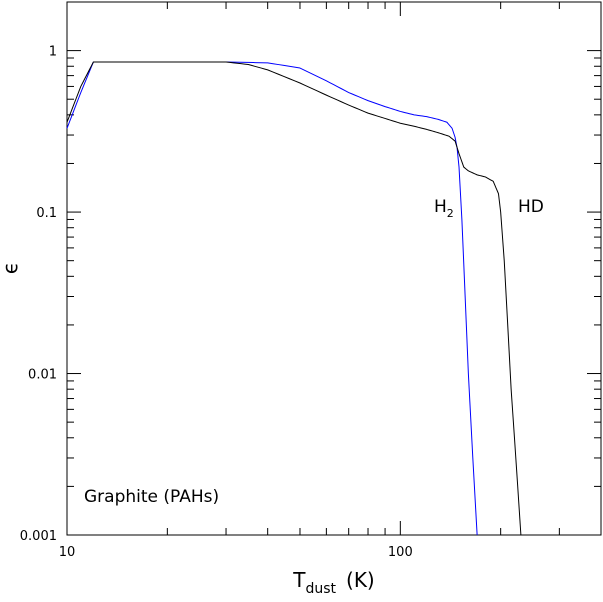  What do you see at coordinates (333, 582) in the screenshot?
I see `x-axis-label: Tdust (K)` at bounding box center [333, 582].